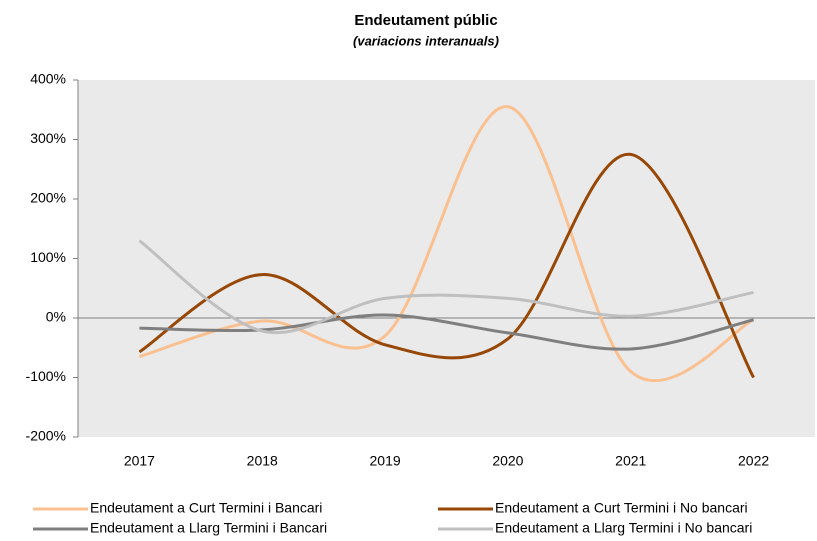 Image resolution: width=817 pixels, height=541 pixels. Describe the element at coordinates (425, 20) in the screenshot. I see `chart-title: Endeutament públic` at that location.